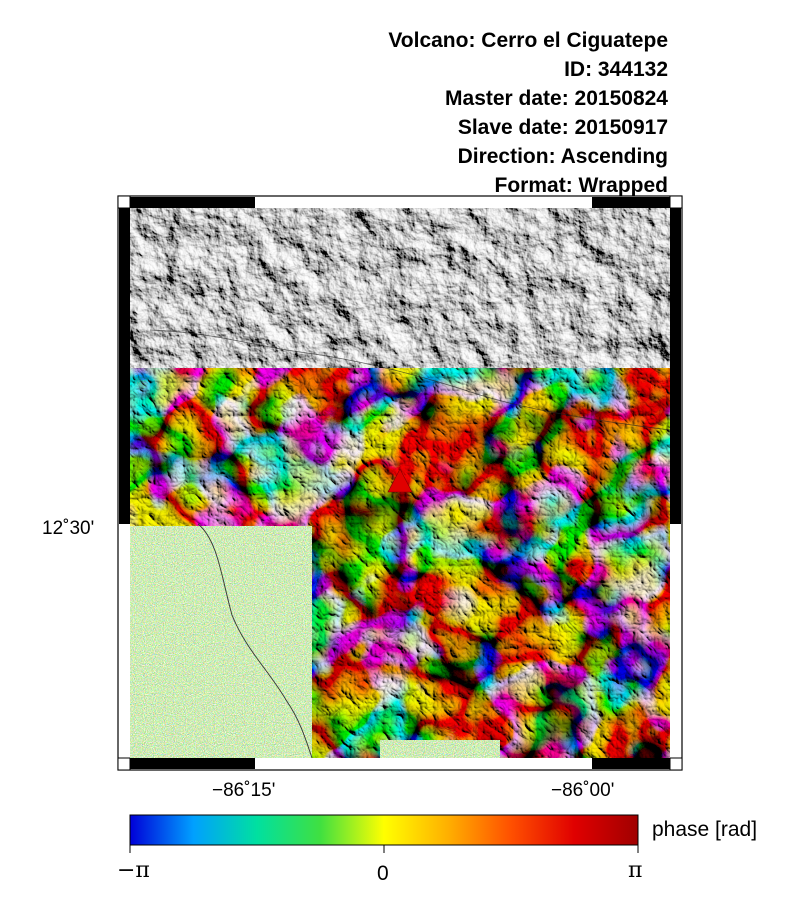 The width and height of the screenshot is (800, 900). Describe the element at coordinates (528, 40) in the screenshot. I see `volcano-title: Volcano: Cerro el Ciguatepe` at that location.